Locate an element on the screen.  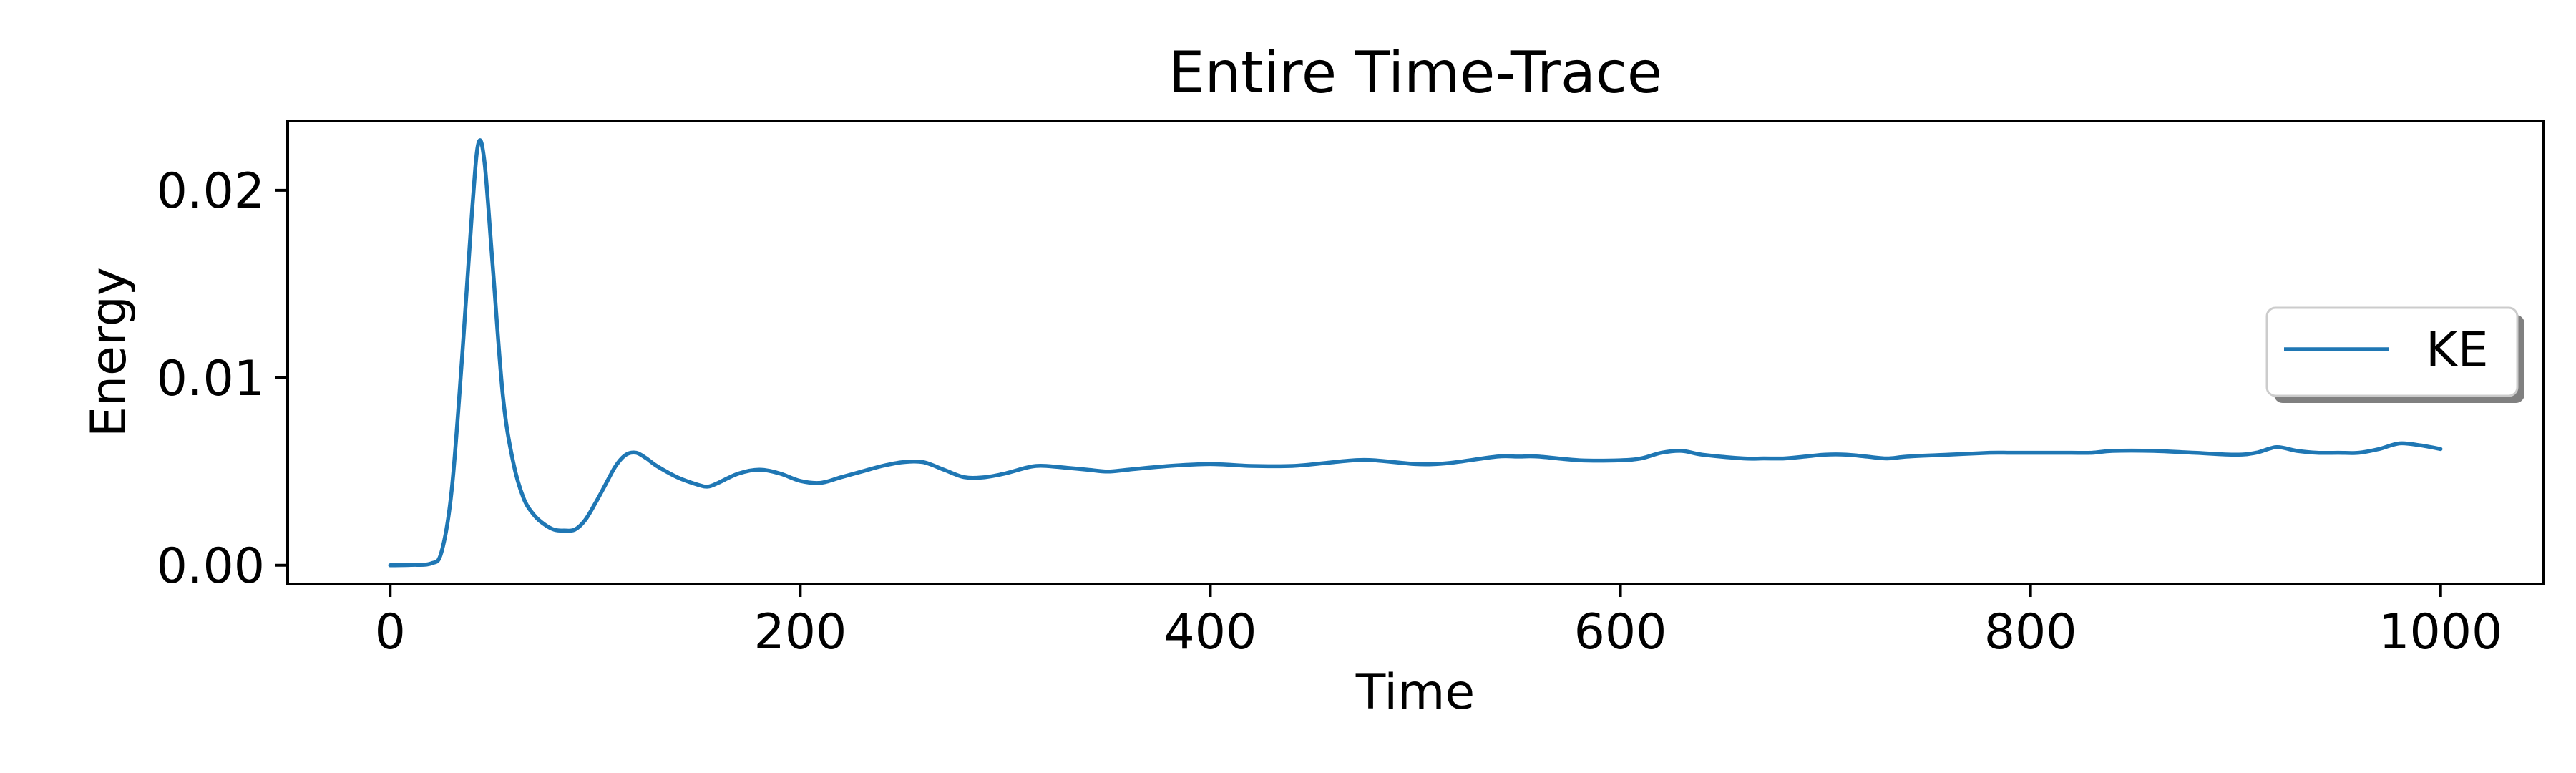
y-axis-ticks: 0.00 0.01 0.02 is located at coordinates (222, 379).